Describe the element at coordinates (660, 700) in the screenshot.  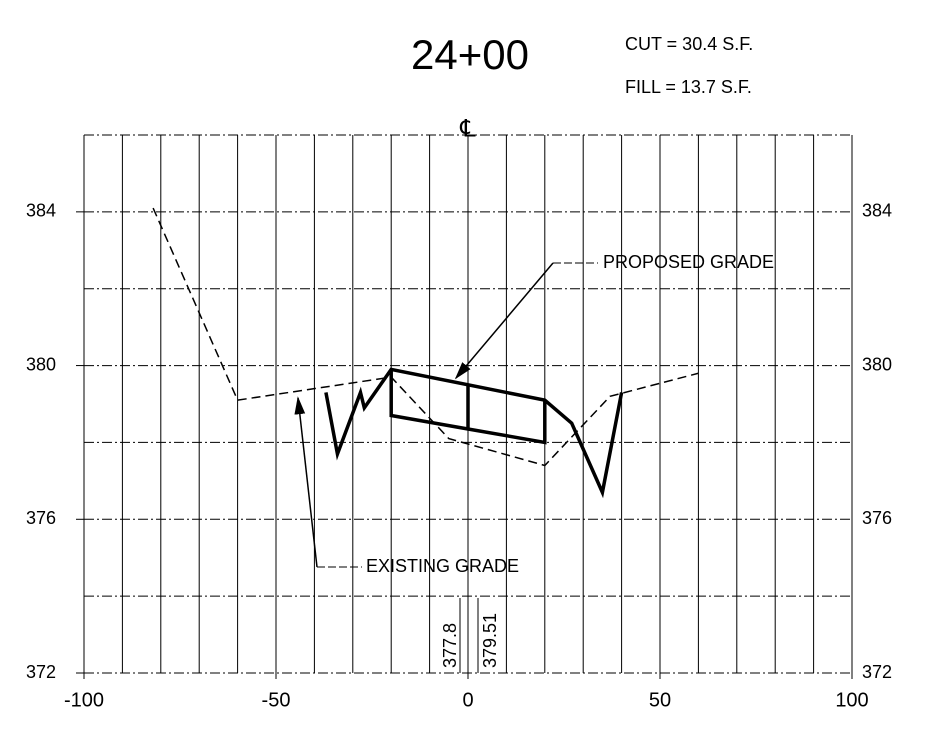
I see `x-tick-label: 50` at that location.